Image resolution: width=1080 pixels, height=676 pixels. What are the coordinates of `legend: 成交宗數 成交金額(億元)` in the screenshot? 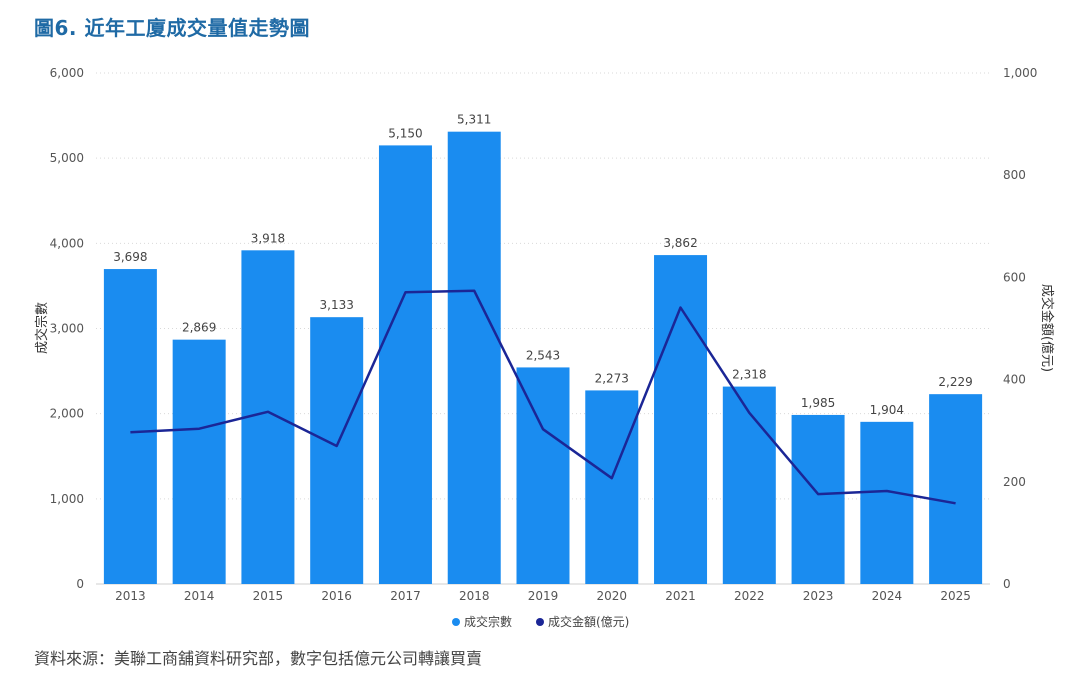 It's located at (540, 621).